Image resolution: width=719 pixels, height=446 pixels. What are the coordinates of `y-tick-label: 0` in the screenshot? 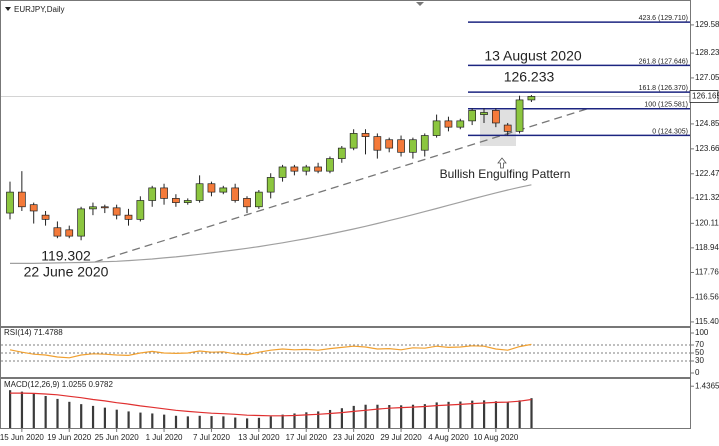 It's located at (697, 372).